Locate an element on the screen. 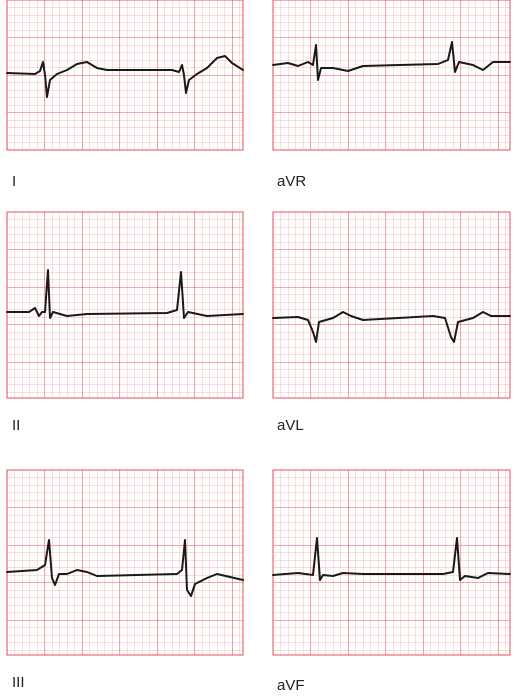 This screenshot has height=698, width=513. lead-label: I is located at coordinates (14, 181).